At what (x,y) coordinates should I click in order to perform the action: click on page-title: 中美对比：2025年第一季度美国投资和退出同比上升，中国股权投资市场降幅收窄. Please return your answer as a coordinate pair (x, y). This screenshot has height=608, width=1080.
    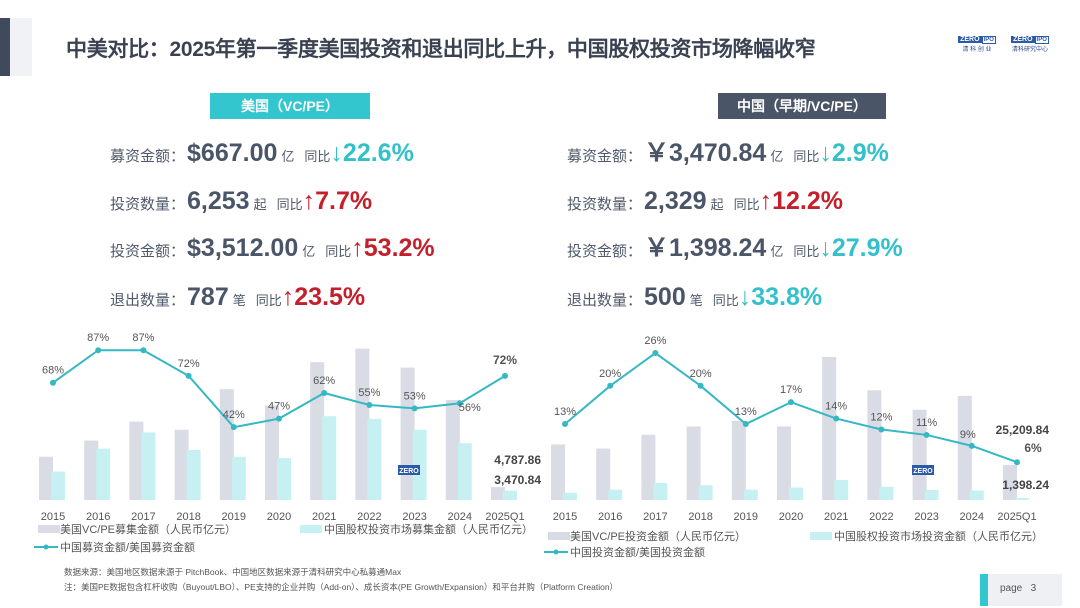
    Looking at the image, I should click on (441, 49).